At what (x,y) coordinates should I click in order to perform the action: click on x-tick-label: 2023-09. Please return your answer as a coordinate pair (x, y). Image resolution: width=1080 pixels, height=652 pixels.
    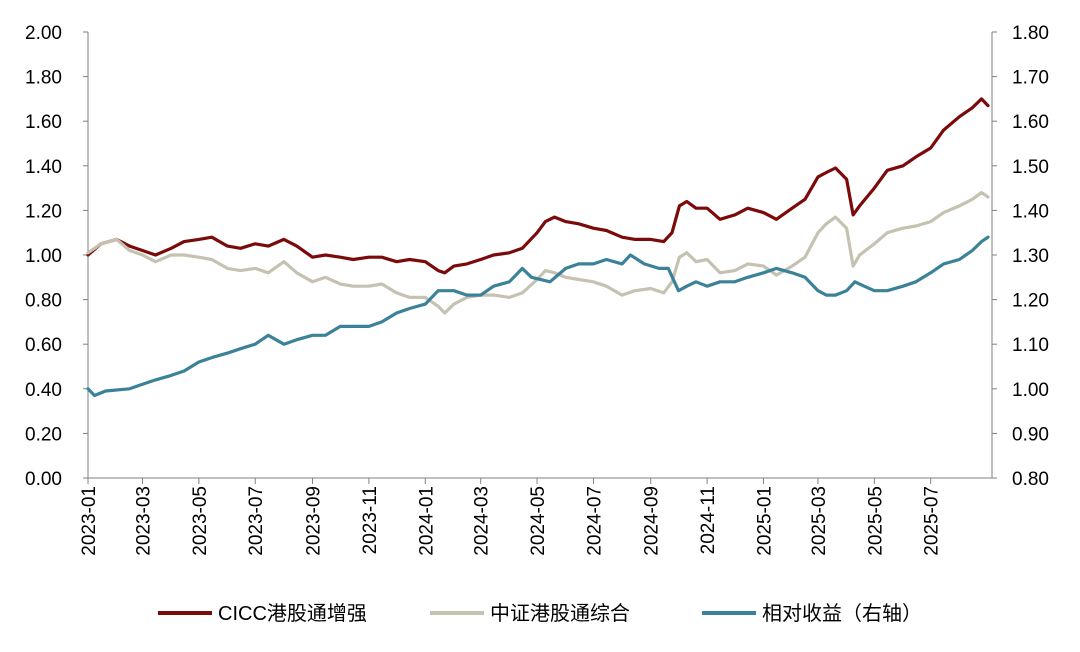
    Looking at the image, I should click on (314, 521).